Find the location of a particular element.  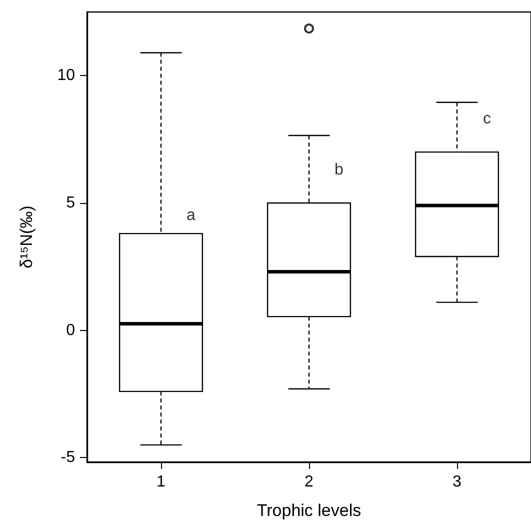

y-tick-label: -5 is located at coordinates (68, 457).